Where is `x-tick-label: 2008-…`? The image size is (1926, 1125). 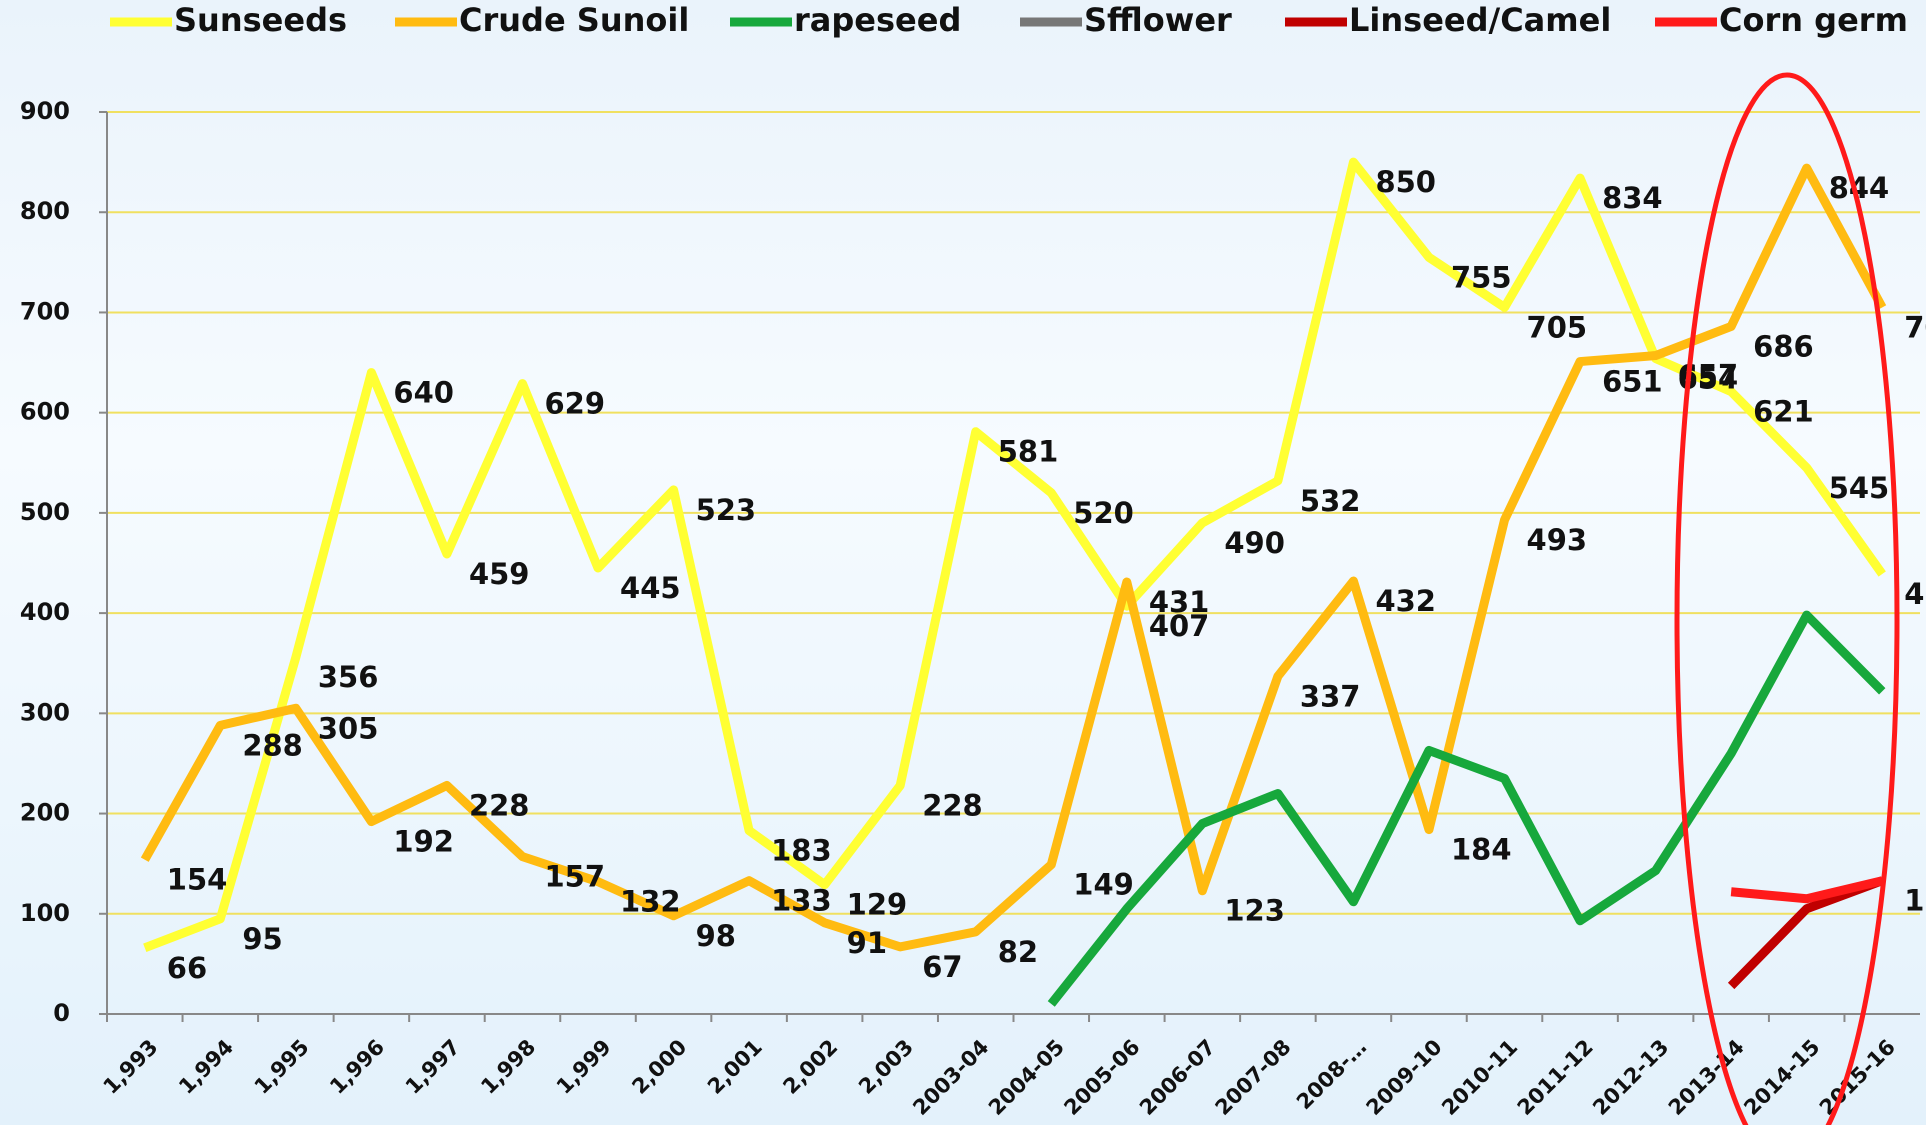 x-tick-label: 2008-… is located at coordinates (1331, 1074).